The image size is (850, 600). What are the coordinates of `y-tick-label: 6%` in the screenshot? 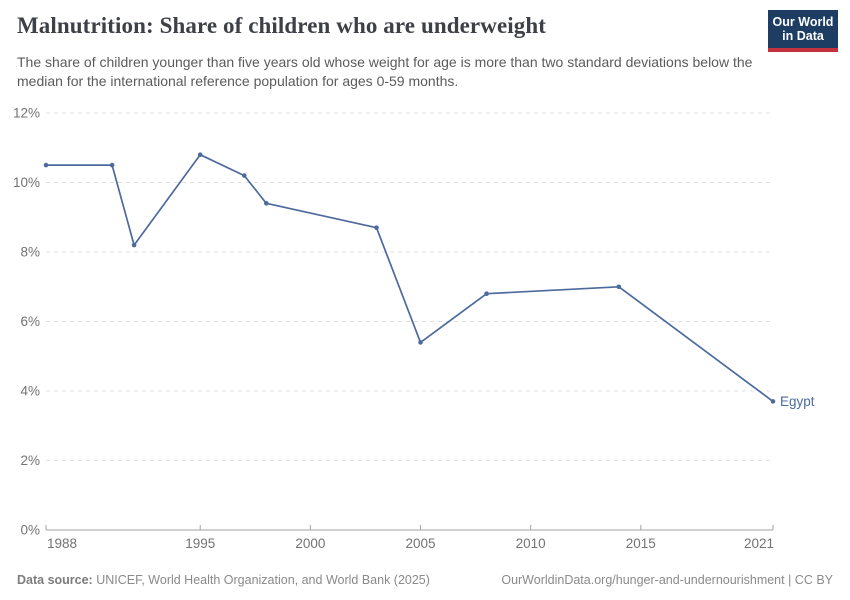 It's located at (30, 321).